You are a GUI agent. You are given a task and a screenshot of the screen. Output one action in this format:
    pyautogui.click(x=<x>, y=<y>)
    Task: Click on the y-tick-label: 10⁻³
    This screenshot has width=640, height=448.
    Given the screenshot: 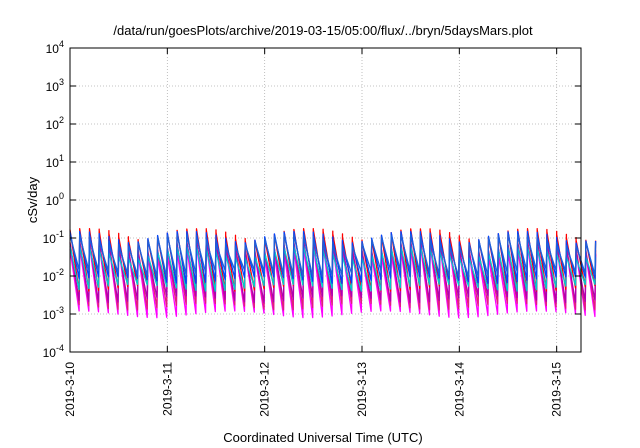 What is the action you would take?
    pyautogui.click(x=53, y=313)
    